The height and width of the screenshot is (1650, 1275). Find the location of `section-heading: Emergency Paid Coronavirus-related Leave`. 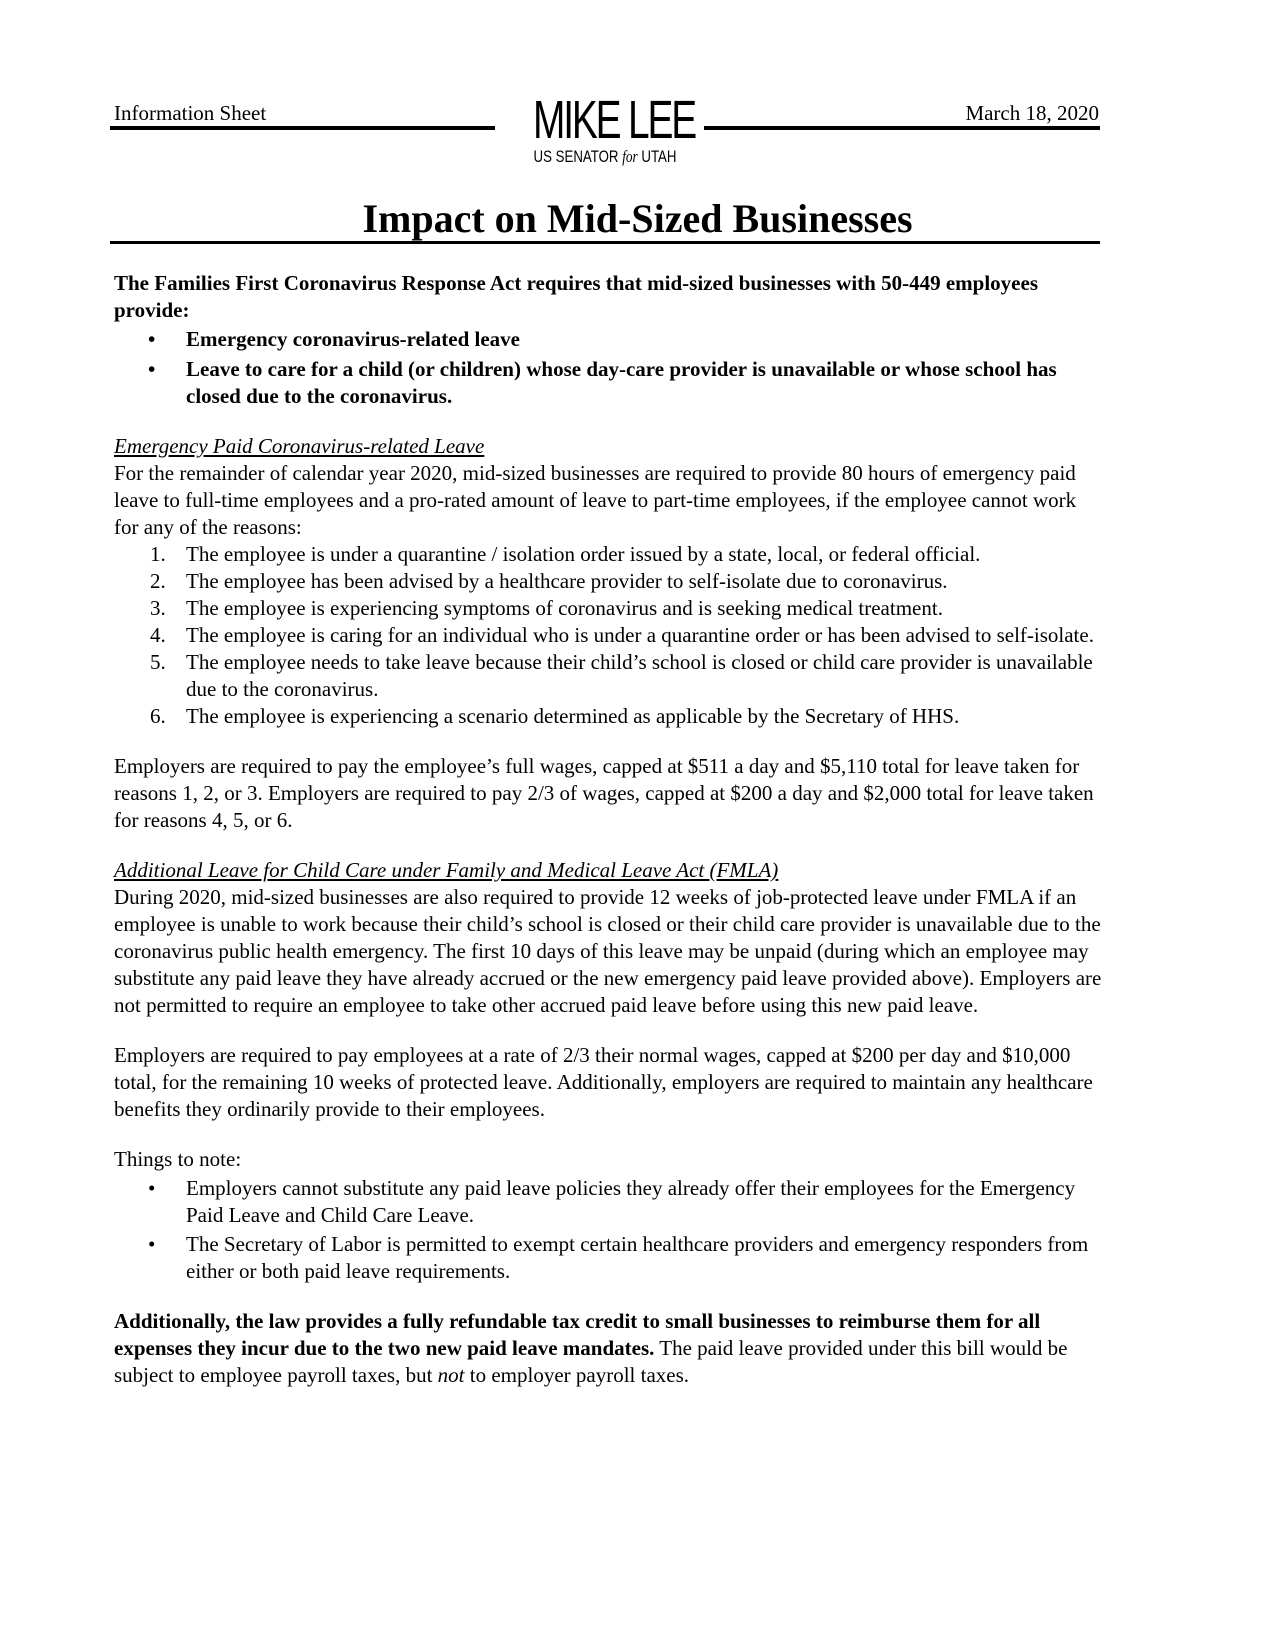

section-heading: Emergency Paid Coronavirus-related Leave is located at coordinates (299, 446).